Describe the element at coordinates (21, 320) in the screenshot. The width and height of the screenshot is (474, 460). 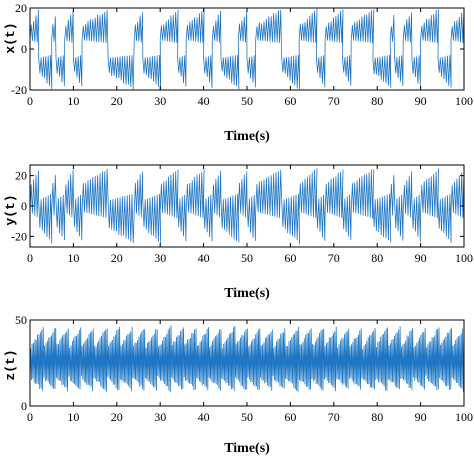
I see `panel-z-ytick-label: 50` at that location.